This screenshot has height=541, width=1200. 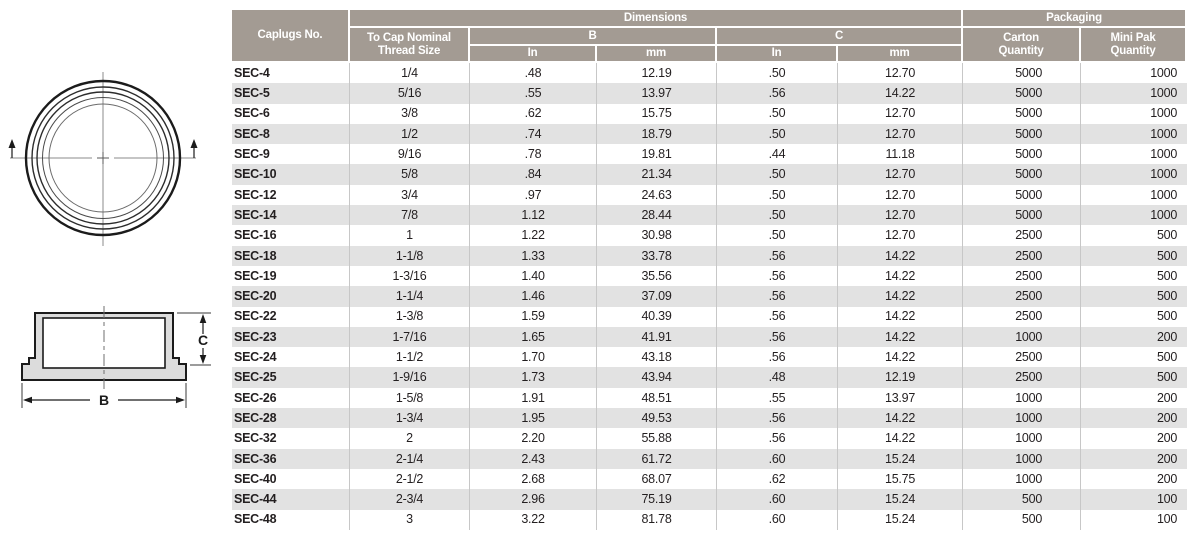 I want to click on col-header-carton-quantity: Carton Quantity, so click(x=1022, y=45).